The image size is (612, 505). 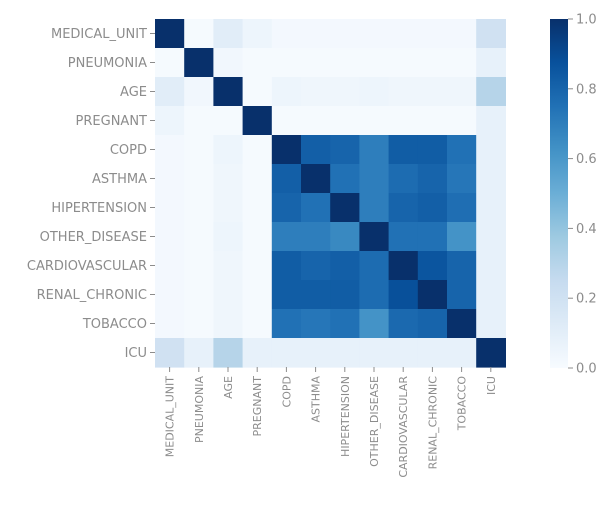 What do you see at coordinates (586, 20) in the screenshot?
I see `colorbar-tick-label: 1.0` at bounding box center [586, 20].